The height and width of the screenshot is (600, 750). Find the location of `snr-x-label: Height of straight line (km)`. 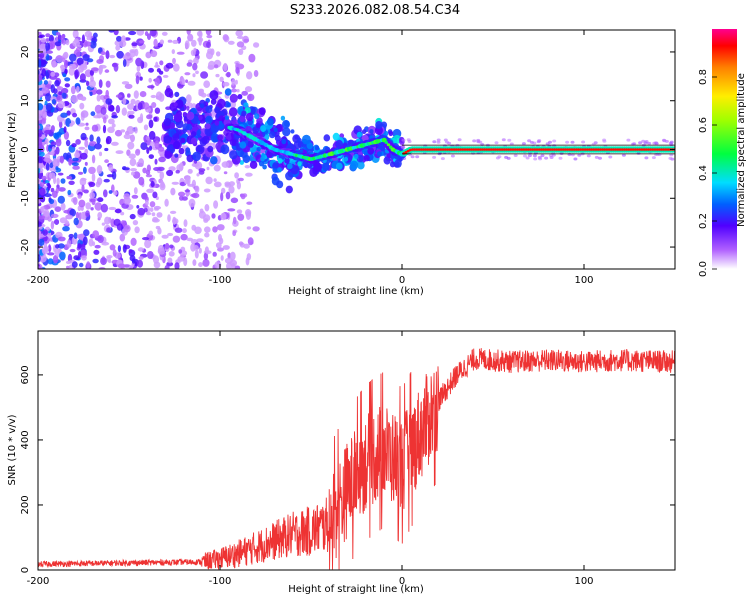

snr-x-label: Height of straight line (km) is located at coordinates (356, 589).